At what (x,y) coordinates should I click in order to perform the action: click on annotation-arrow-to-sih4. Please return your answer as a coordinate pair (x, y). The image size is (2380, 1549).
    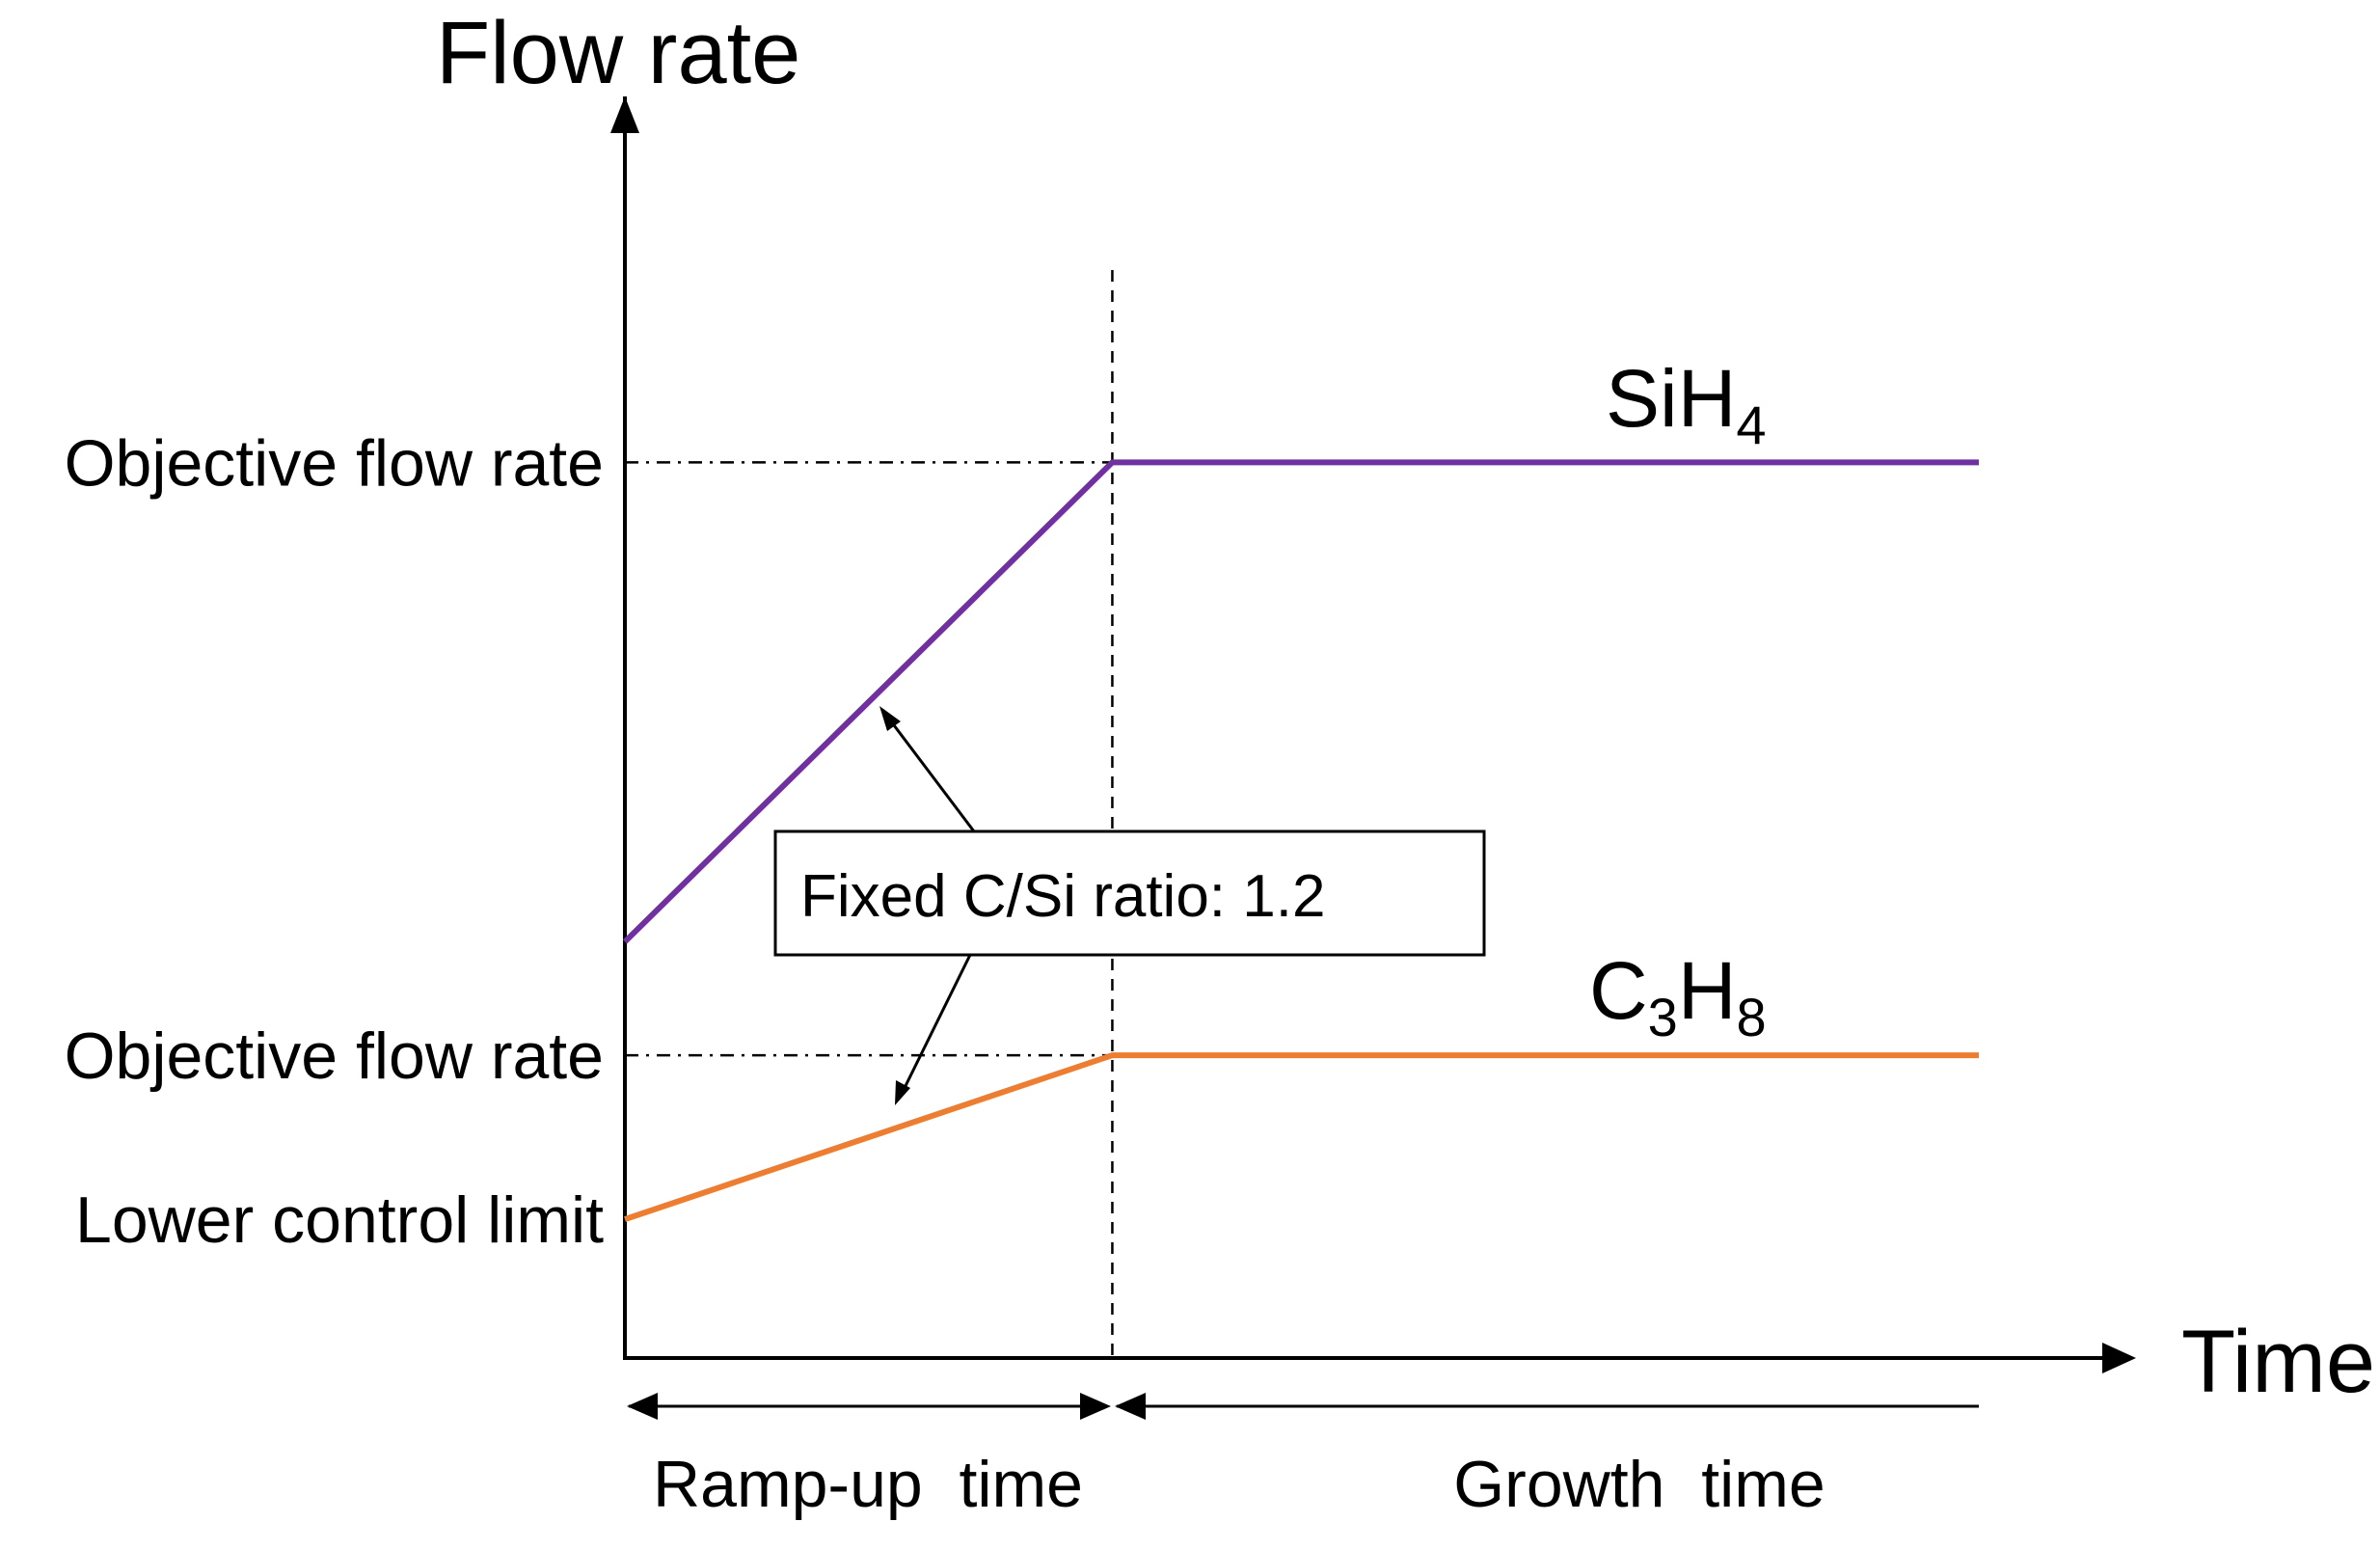
    Looking at the image, I should click on (930, 772).